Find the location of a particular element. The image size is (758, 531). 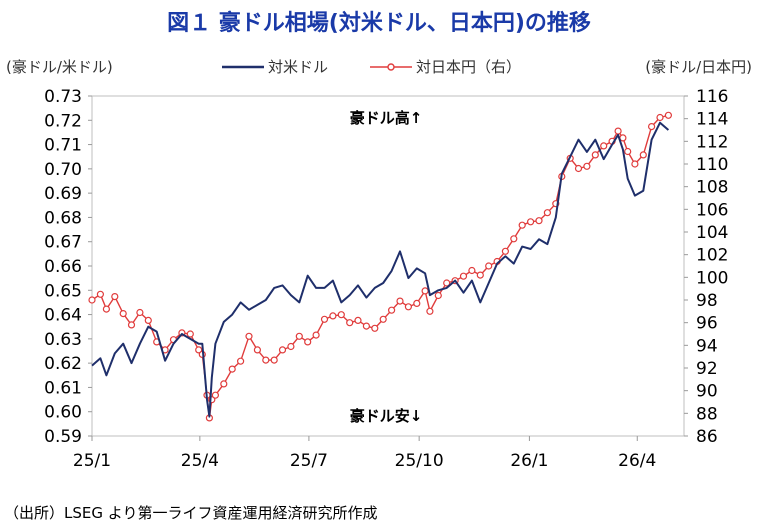

left-tick-label: 0.70 is located at coordinates (63, 170).